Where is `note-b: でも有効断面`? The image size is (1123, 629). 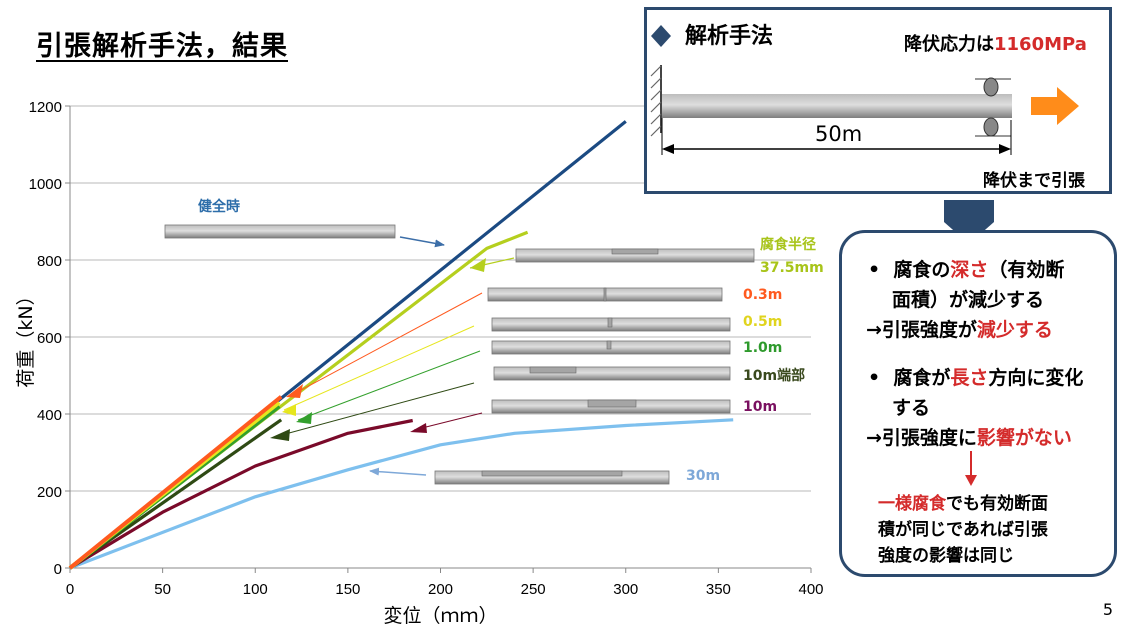
note-b: でも有効断面 is located at coordinates (997, 504).